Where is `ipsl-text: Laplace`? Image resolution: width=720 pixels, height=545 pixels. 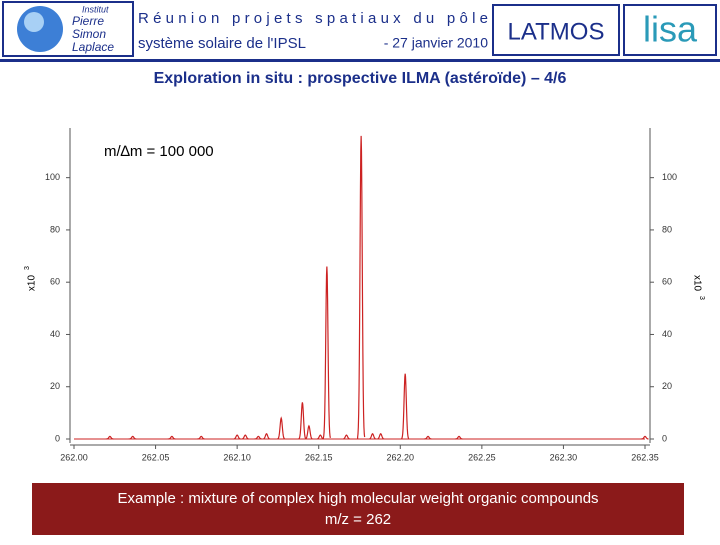
ipsl-text: Laplace is located at coordinates (93, 47).